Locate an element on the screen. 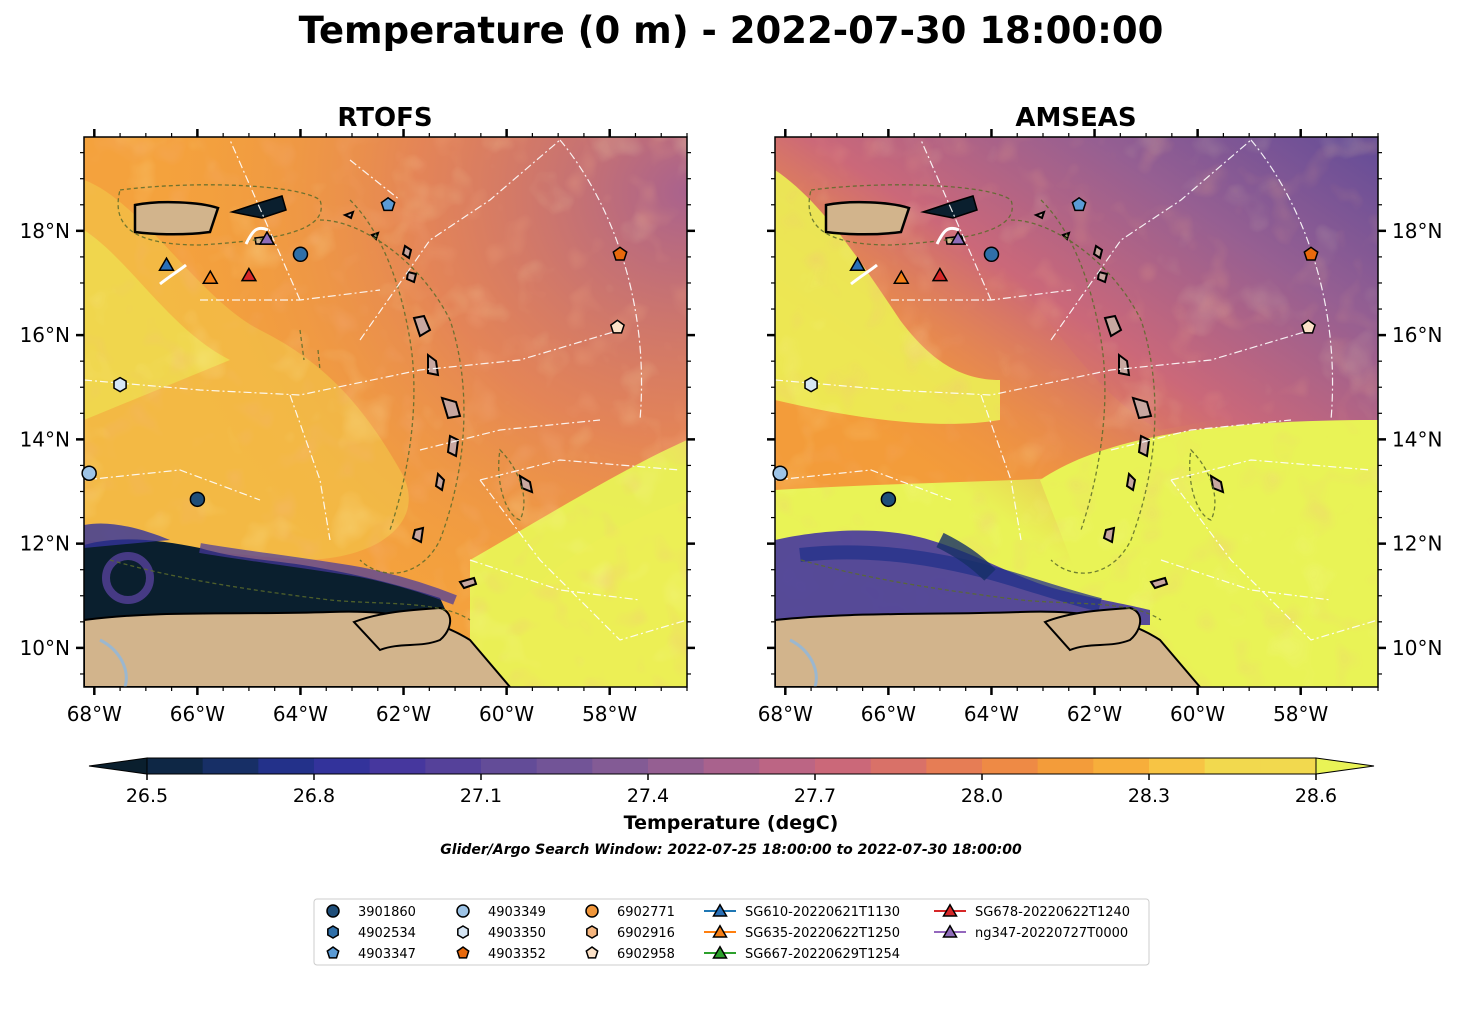 This screenshot has width=1462, height=1014. colorbar-extend-high is located at coordinates (1345, 766).